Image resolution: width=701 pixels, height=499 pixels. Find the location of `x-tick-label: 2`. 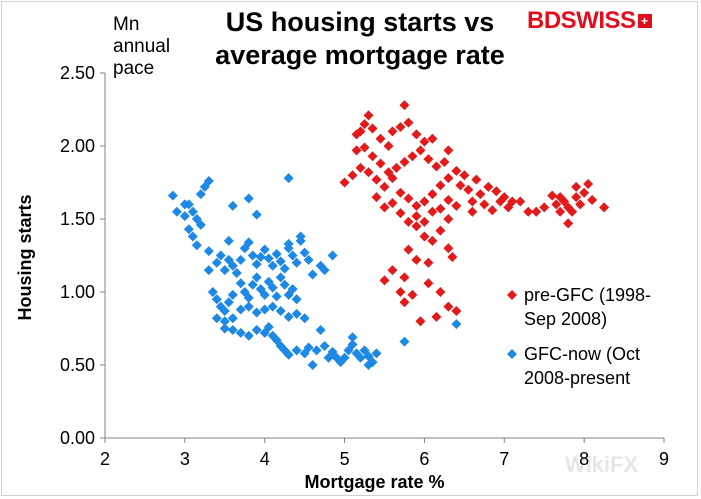

x-tick-label: 2 is located at coordinates (105, 459).